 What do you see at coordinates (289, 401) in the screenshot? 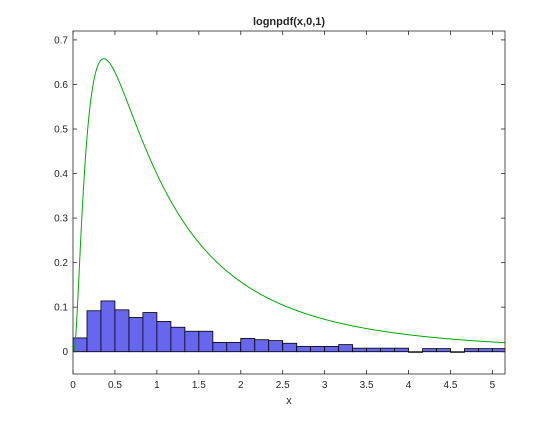
I see `x-axis-label: x` at bounding box center [289, 401].